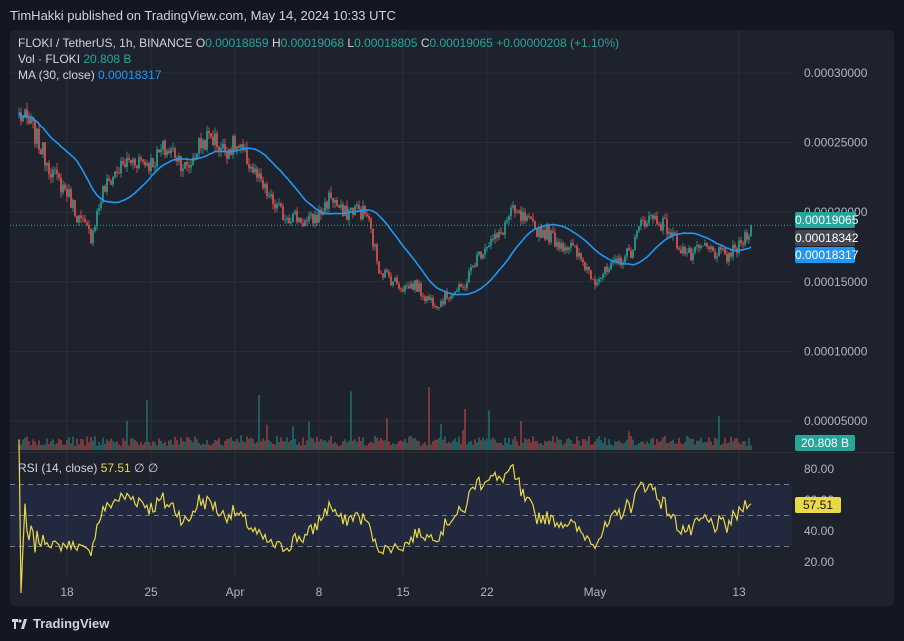  What do you see at coordinates (74, 59) in the screenshot?
I see `volume-legend: Vol · FLOKI 20.808 B` at bounding box center [74, 59].